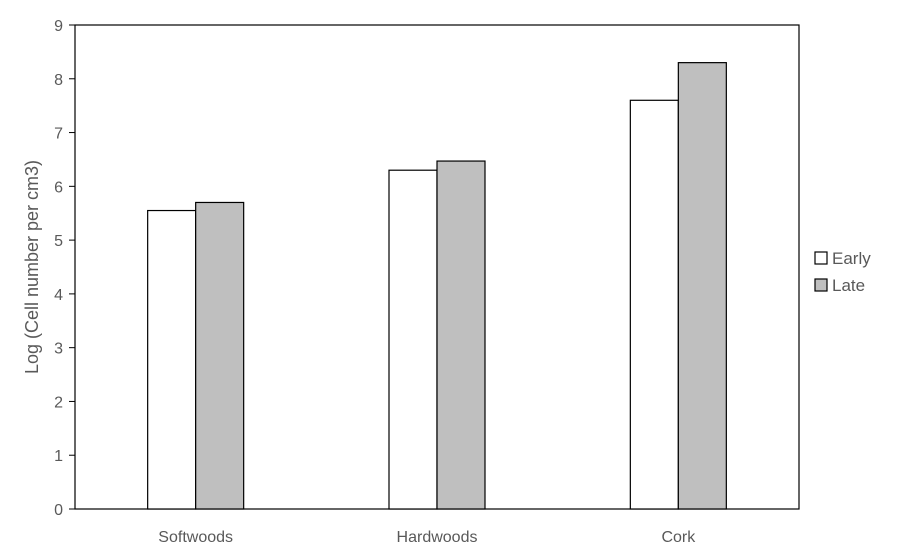 Image resolution: width=909 pixels, height=550 pixels. What do you see at coordinates (58, 80) in the screenshot?
I see `y-tick-label: 8` at bounding box center [58, 80].